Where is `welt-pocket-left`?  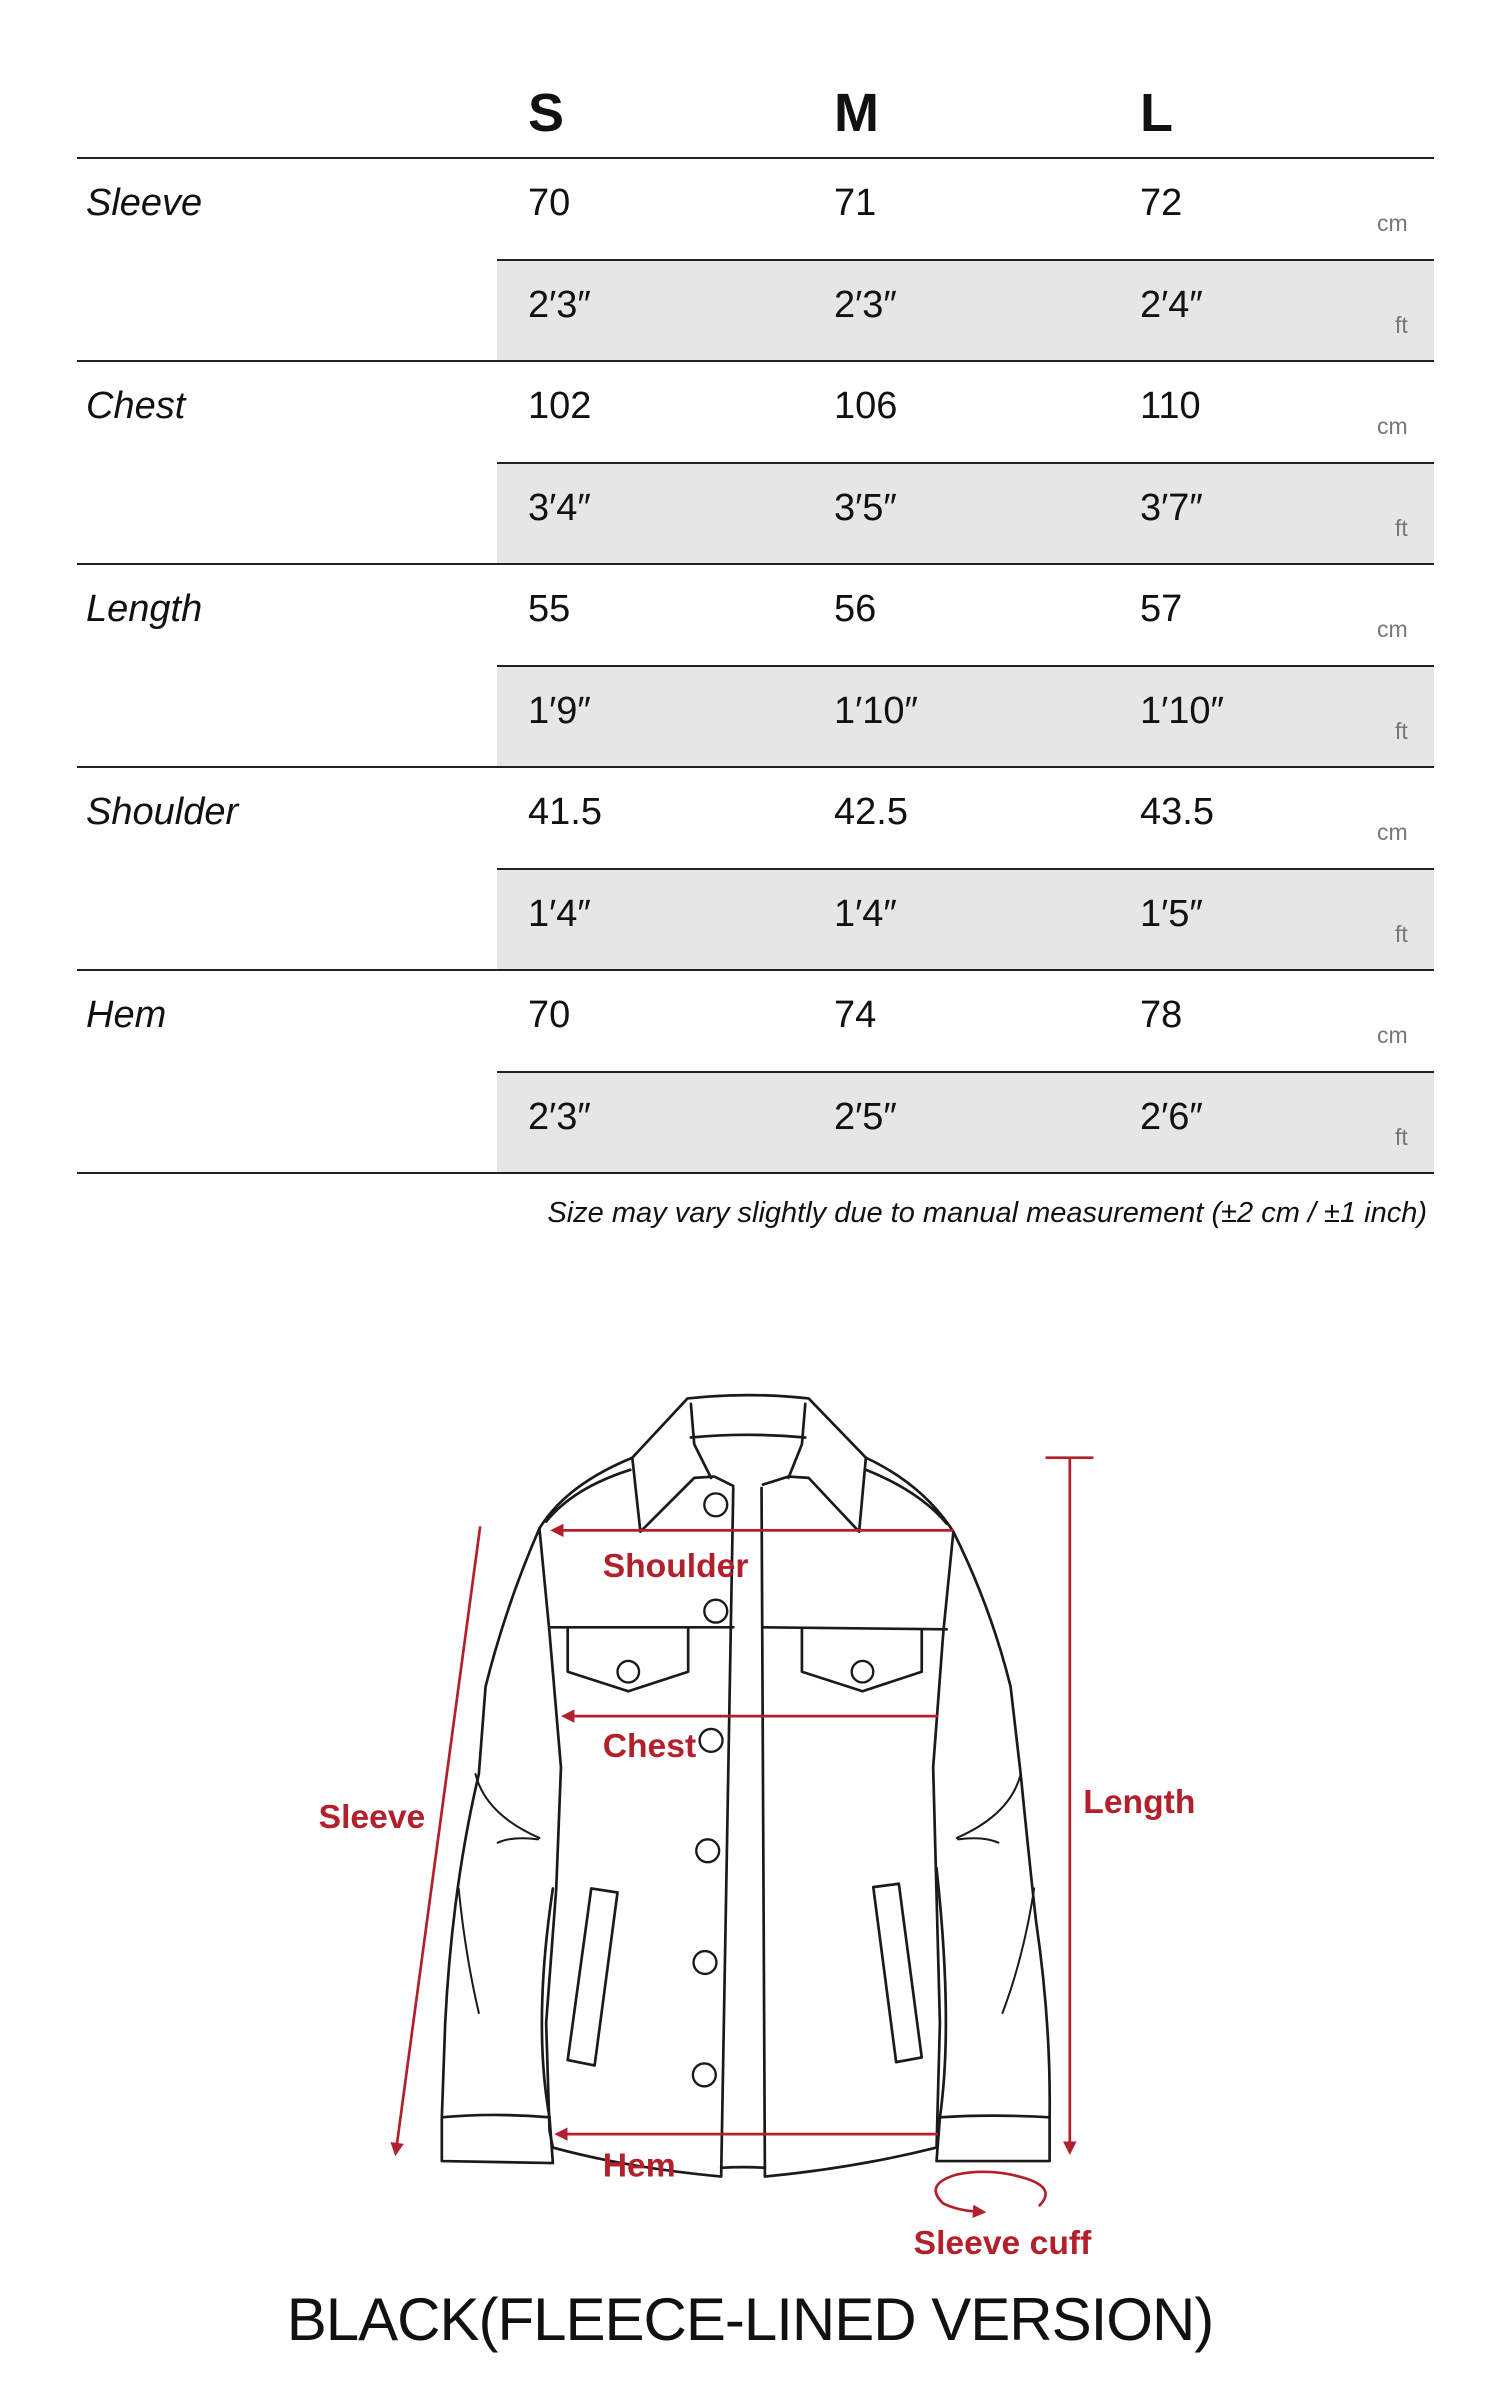 welt-pocket-left is located at coordinates (592, 1977).